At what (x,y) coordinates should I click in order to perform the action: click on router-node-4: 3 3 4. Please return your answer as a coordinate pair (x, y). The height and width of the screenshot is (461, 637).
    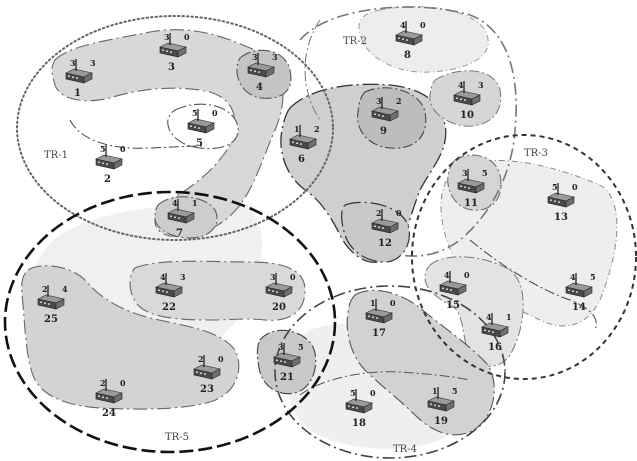
    Looking at the image, I should click on (262, 72).